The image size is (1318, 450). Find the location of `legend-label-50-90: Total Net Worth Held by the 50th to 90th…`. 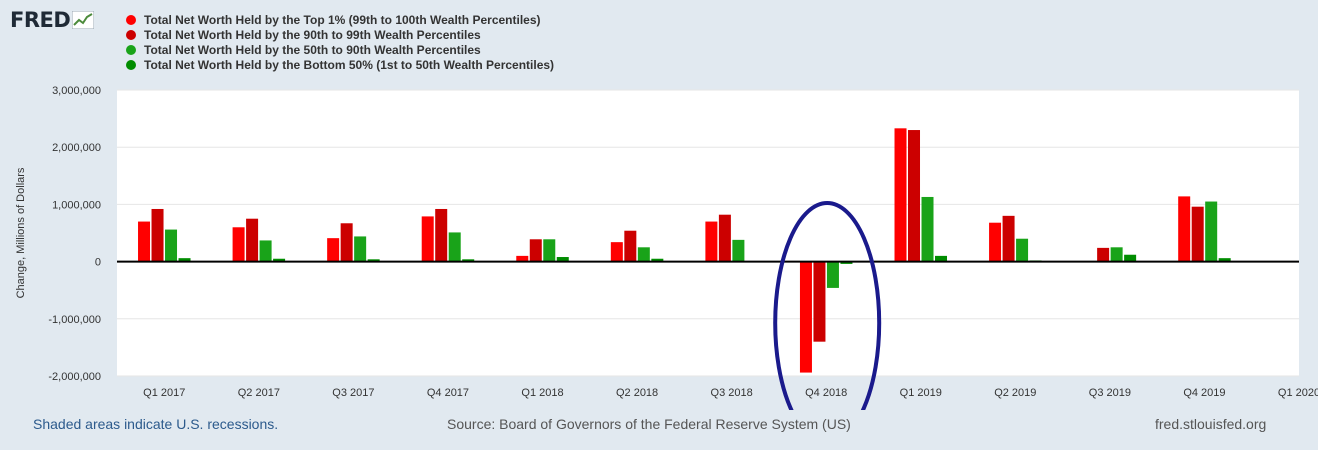

legend-label-50-90: Total Net Worth Held by the 50th to 90th… is located at coordinates (312, 49).